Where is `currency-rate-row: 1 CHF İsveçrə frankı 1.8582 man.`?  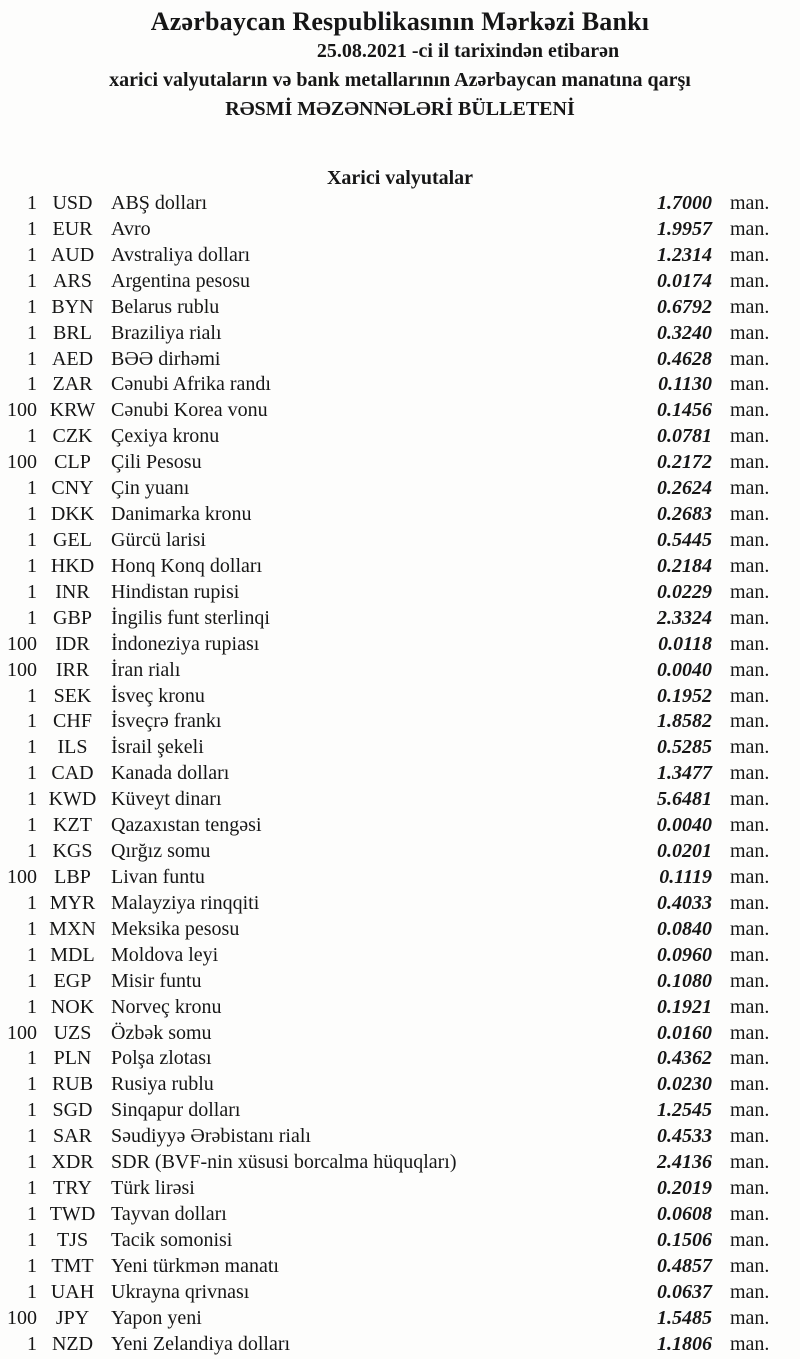
currency-rate-row: 1 CHF İsveçrə frankı 1.8582 man. is located at coordinates (400, 722).